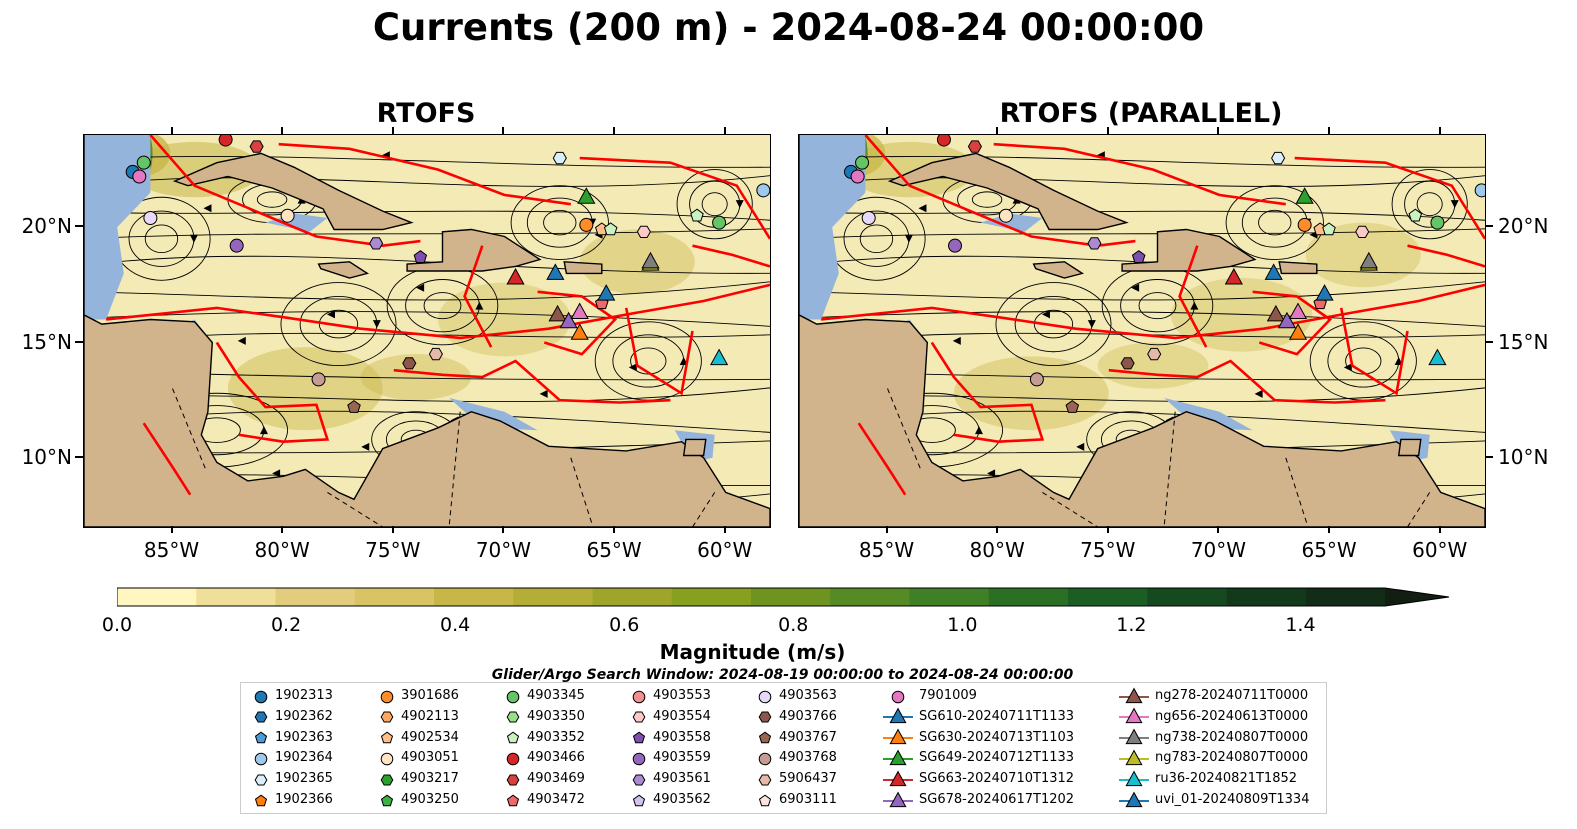 The width and height of the screenshot is (1577, 829). I want to click on colorbar-extend-arrow, so click(1417, 597).